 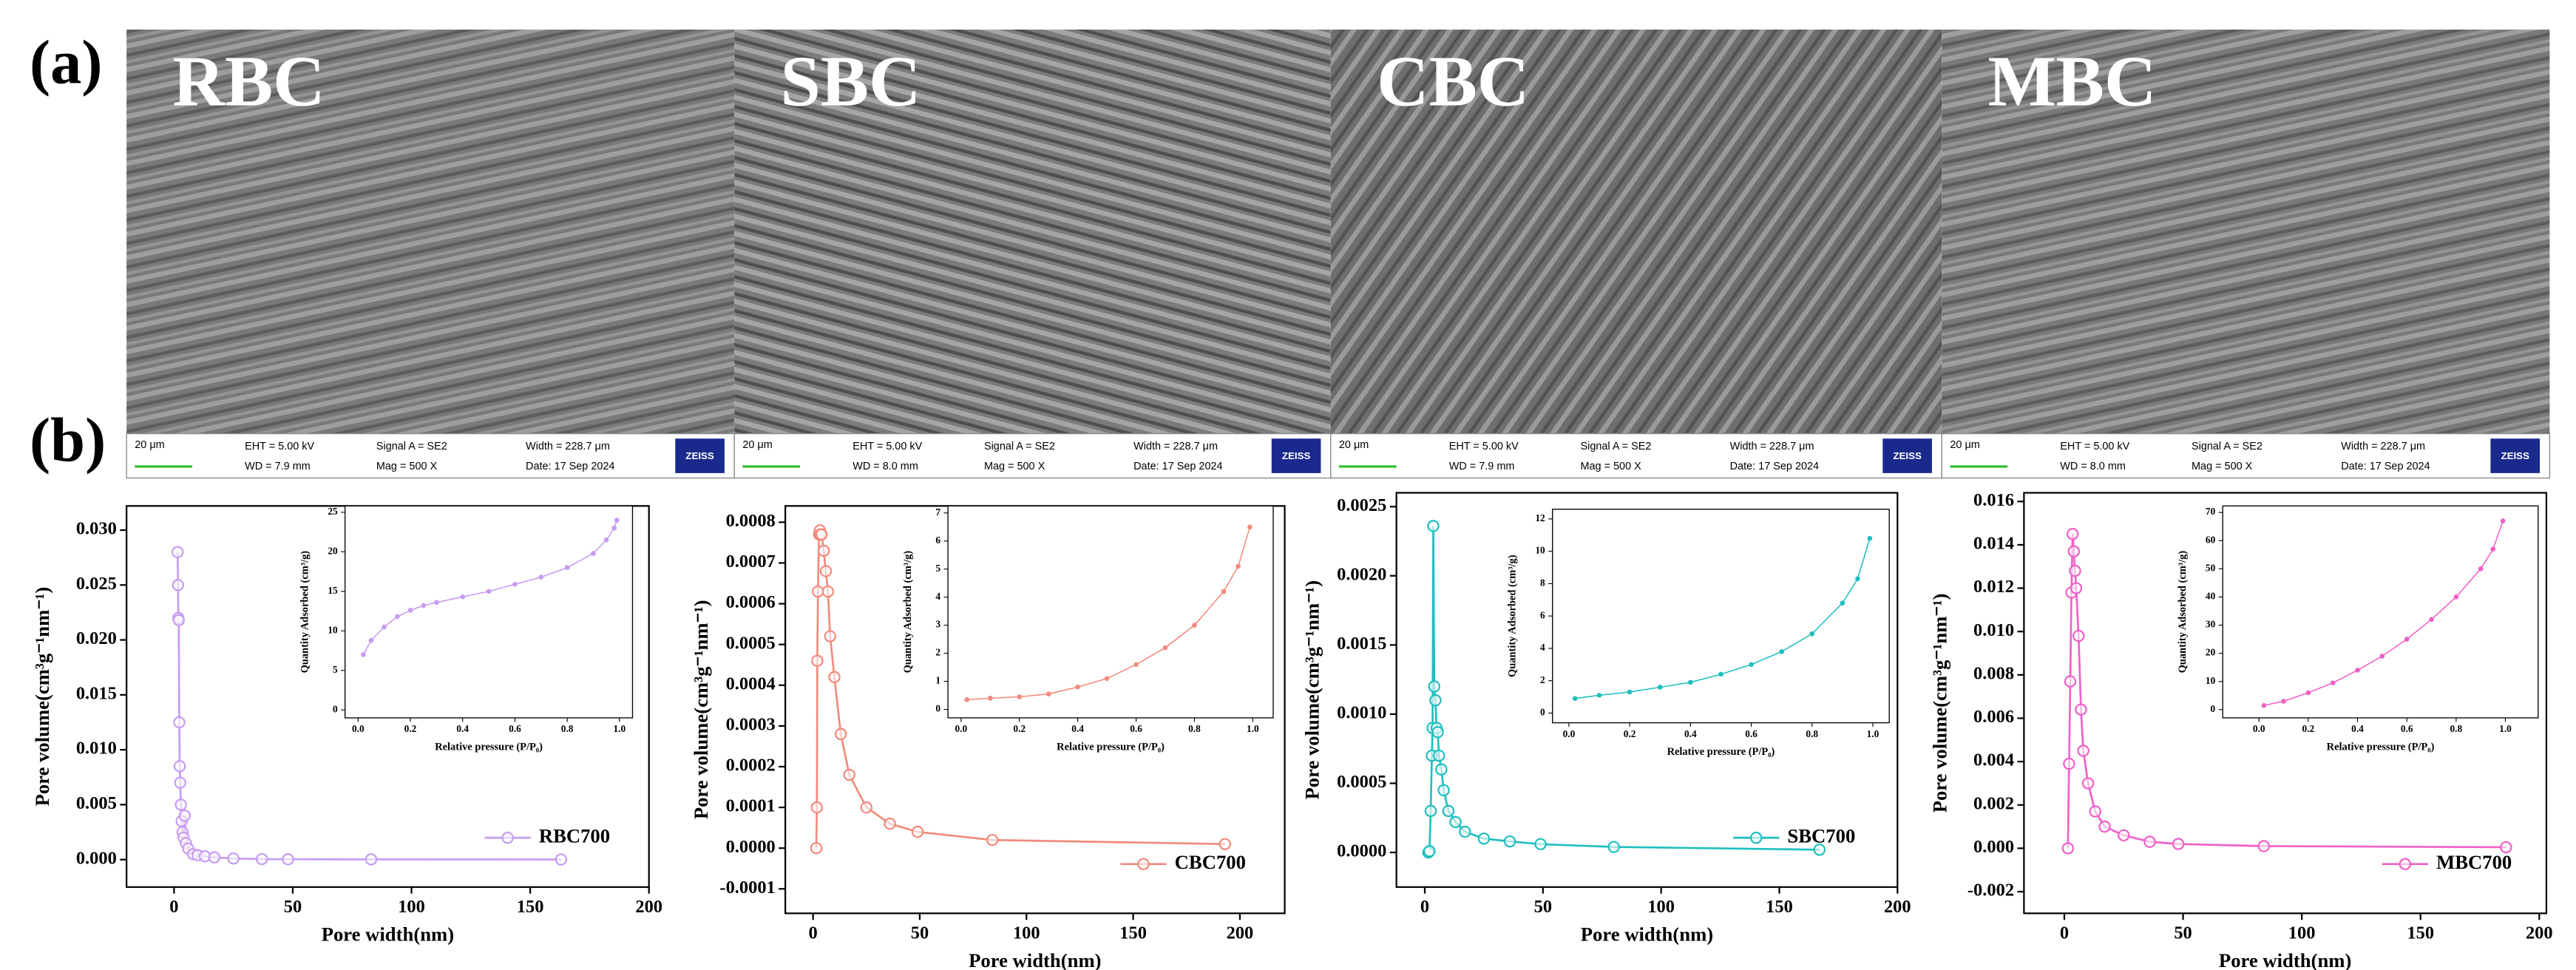 What do you see at coordinates (1542, 679) in the screenshot?
I see `y-tick-label: 2` at bounding box center [1542, 679].